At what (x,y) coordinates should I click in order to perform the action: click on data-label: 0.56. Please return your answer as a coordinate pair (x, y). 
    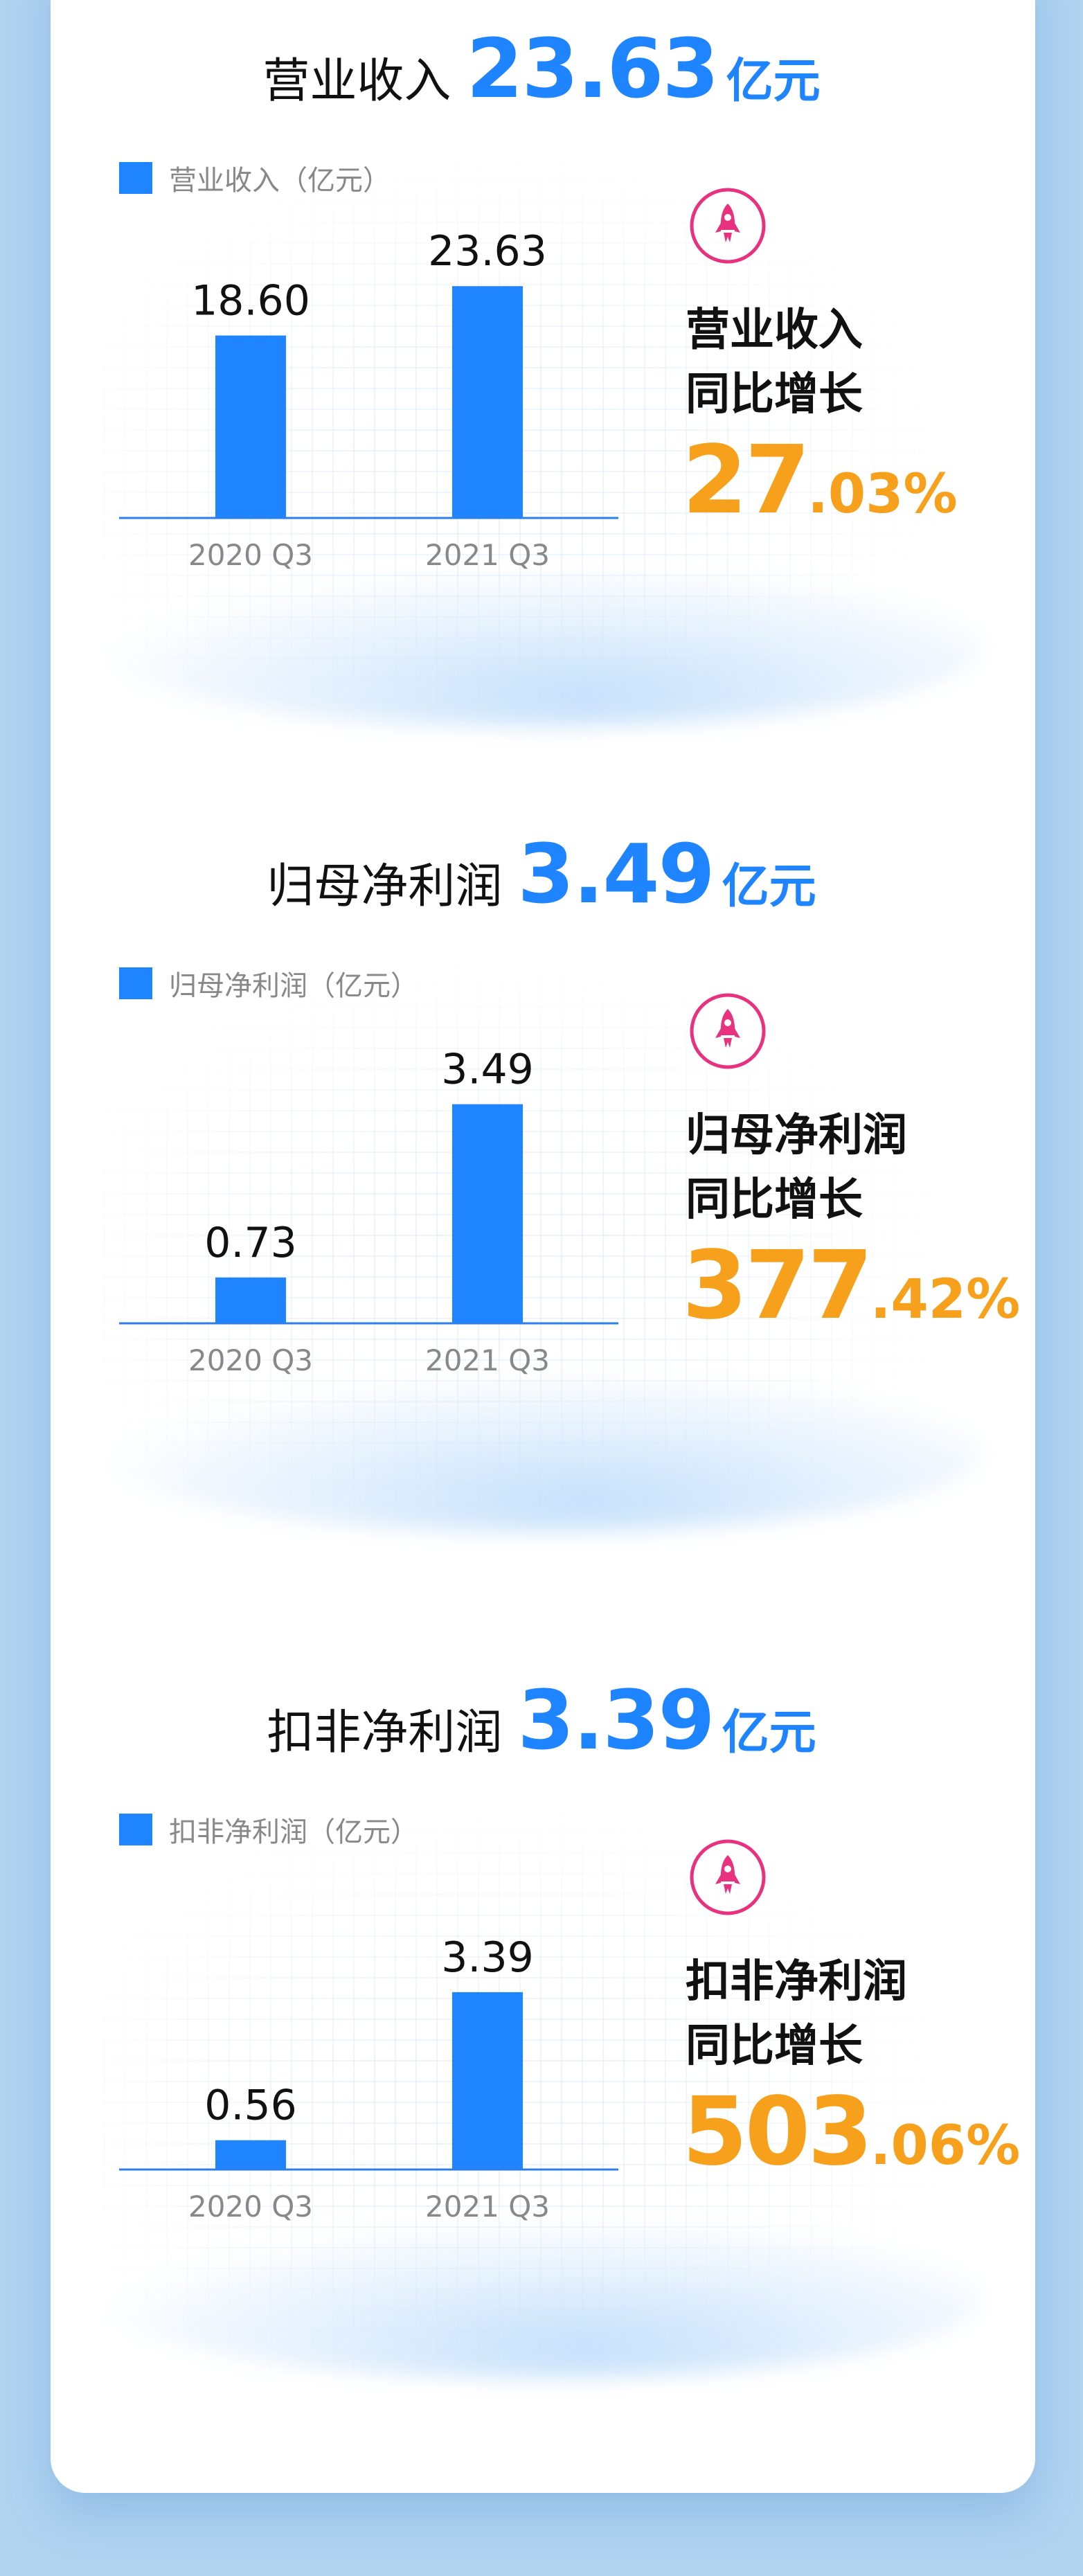
    Looking at the image, I should click on (250, 2106).